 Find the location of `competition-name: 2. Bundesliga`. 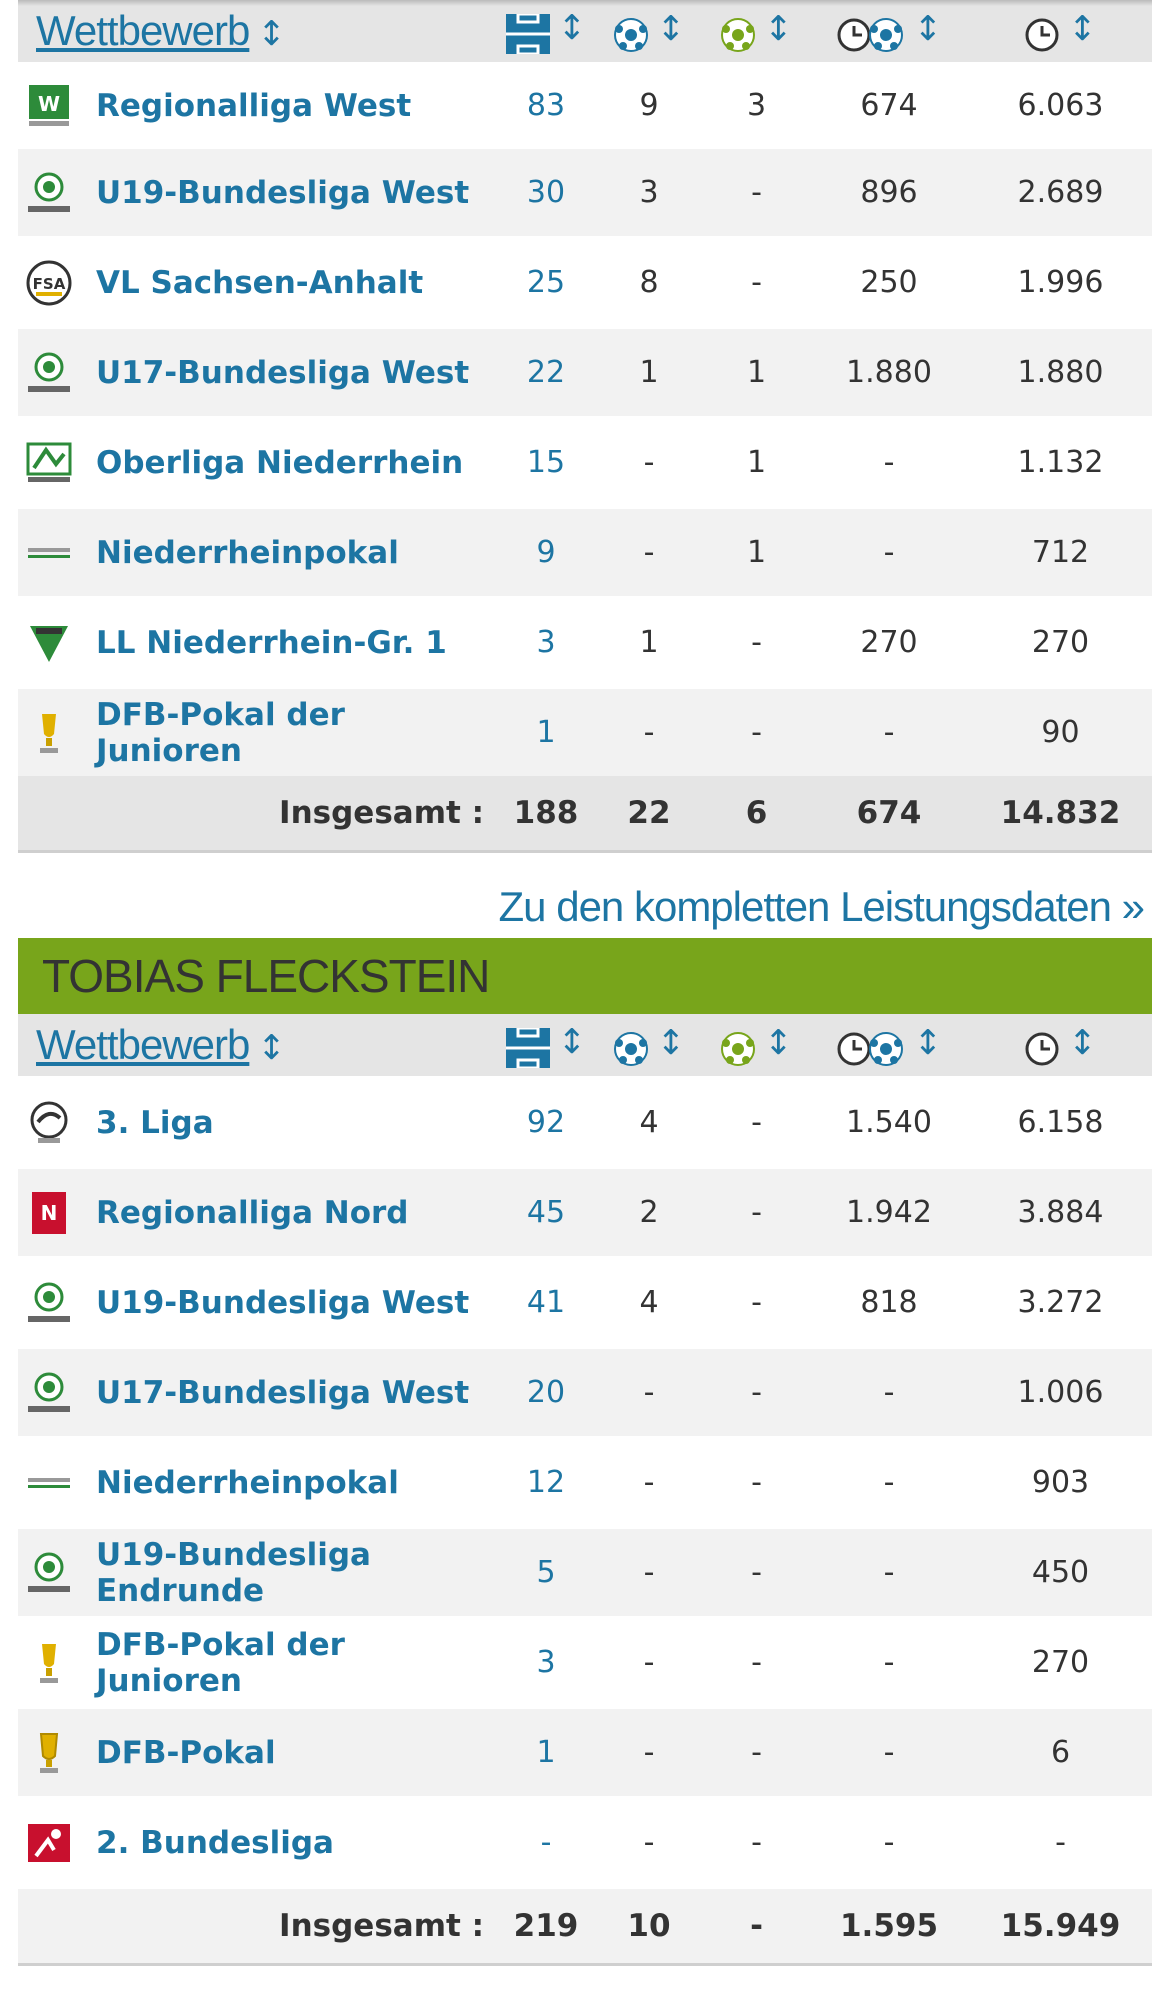

competition-name: 2. Bundesliga is located at coordinates (215, 1842).